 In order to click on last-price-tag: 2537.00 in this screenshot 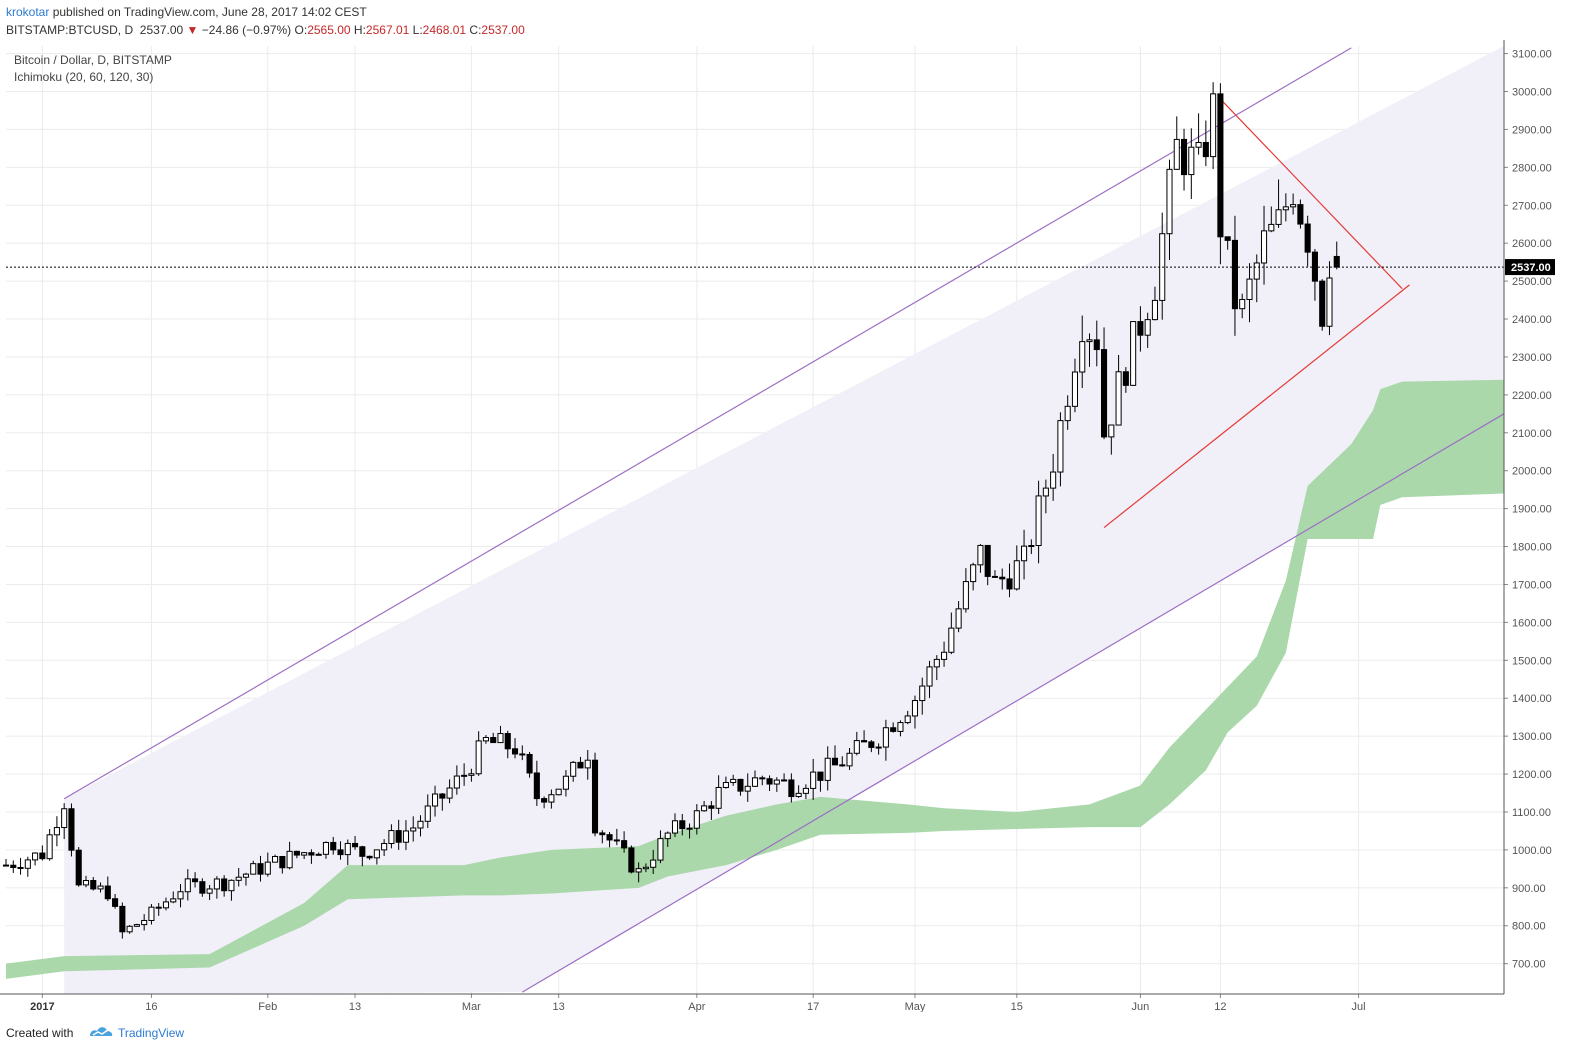, I will do `click(1530, 267)`.